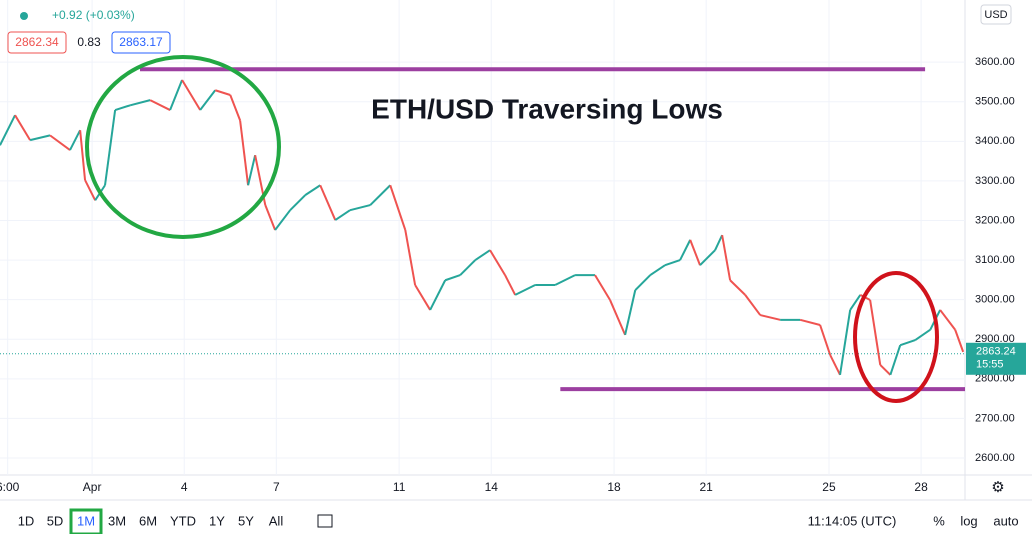 This screenshot has width=1032, height=534. What do you see at coordinates (706, 487) in the screenshot?
I see `x-tick-label: 21` at bounding box center [706, 487].